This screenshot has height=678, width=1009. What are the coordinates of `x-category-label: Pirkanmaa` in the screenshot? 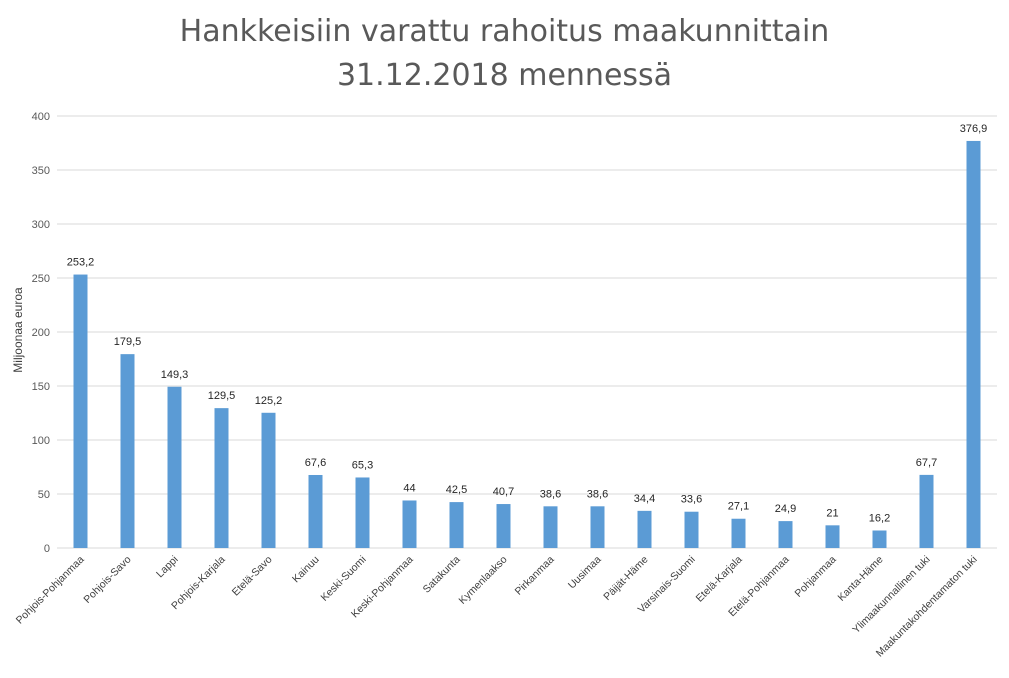 It's located at (535, 576).